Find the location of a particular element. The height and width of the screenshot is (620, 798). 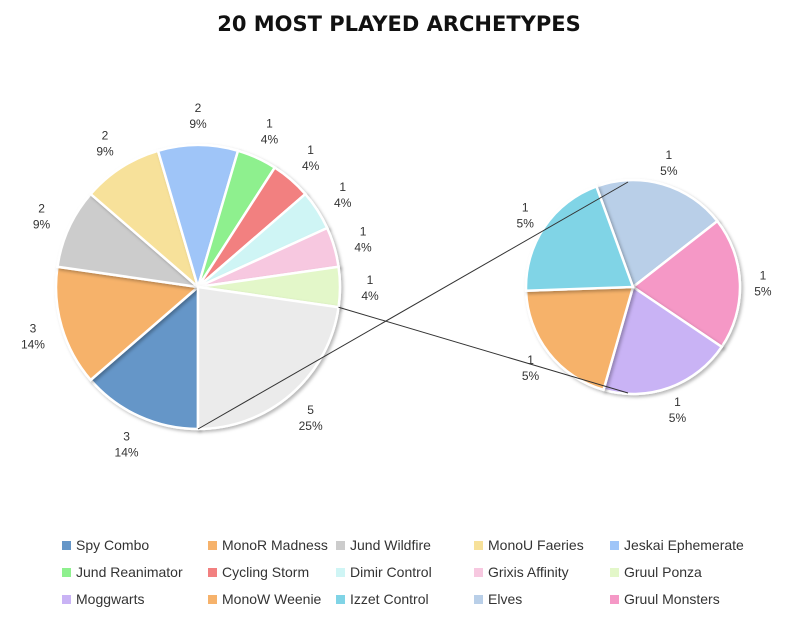

legend-item-izzet-control: Izzet Control is located at coordinates (382, 599).